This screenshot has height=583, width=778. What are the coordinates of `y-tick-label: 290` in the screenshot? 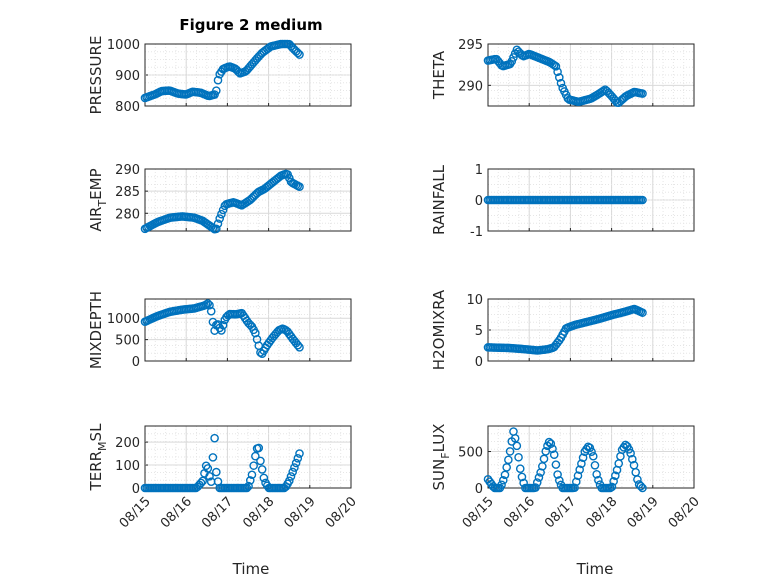 It's located at (470, 86).